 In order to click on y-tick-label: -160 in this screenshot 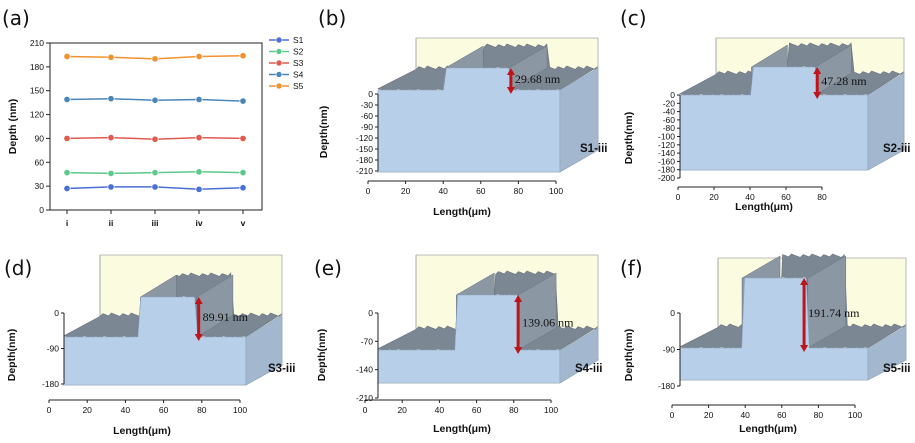, I will do `click(666, 161)`.